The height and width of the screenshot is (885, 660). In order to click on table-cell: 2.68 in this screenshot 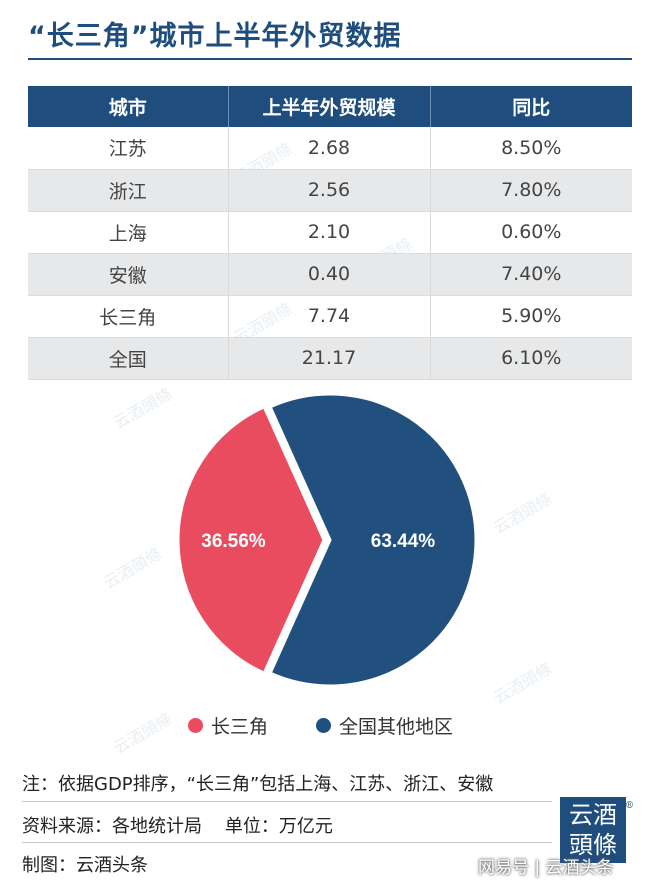, I will do `click(329, 148)`.